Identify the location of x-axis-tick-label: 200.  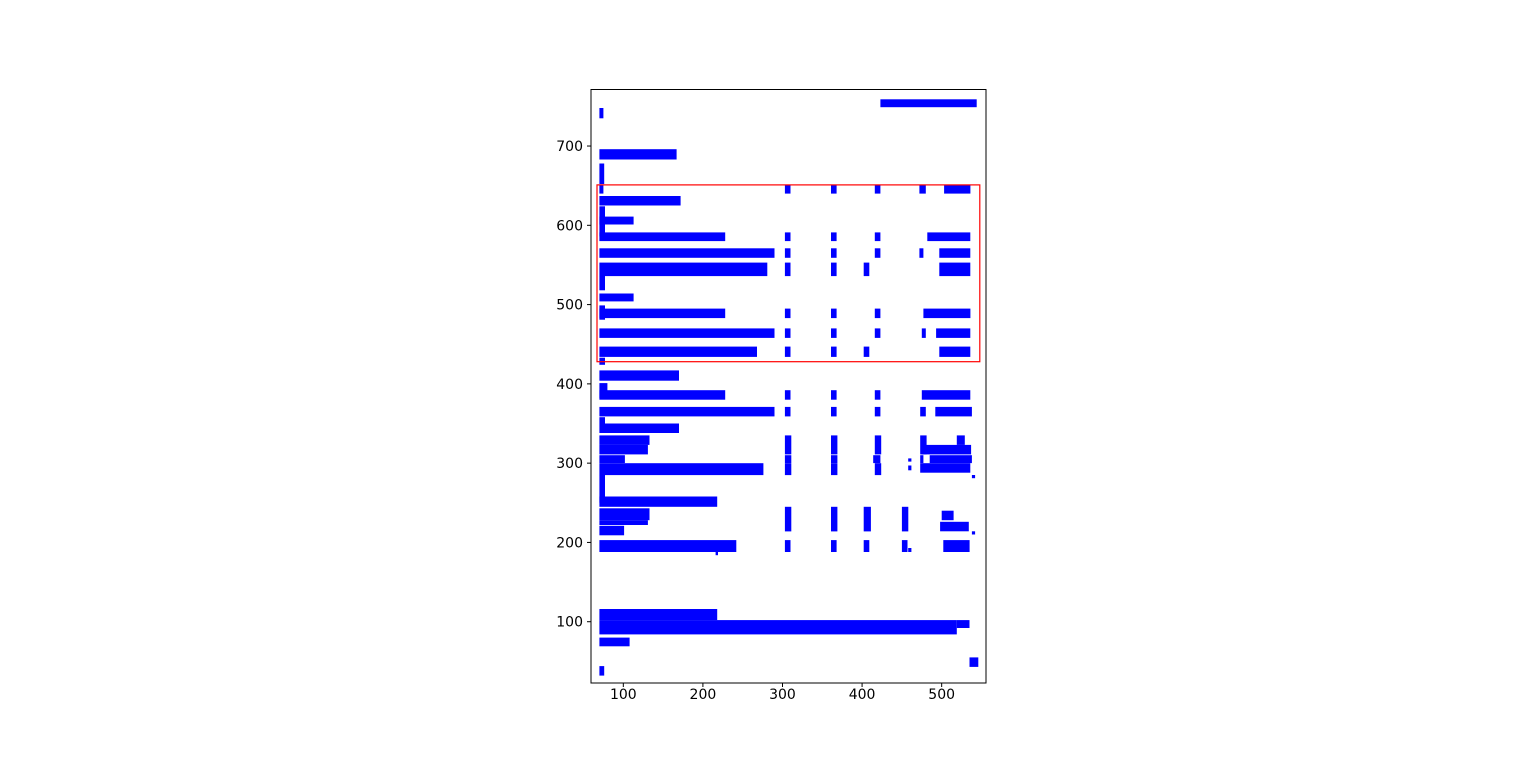
(703, 695).